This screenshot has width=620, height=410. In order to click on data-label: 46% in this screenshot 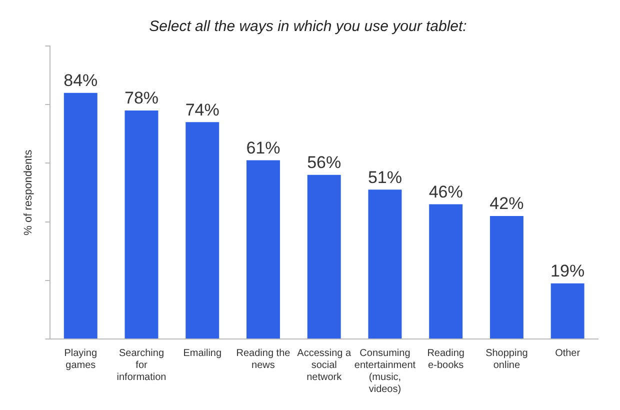, I will do `click(445, 192)`.